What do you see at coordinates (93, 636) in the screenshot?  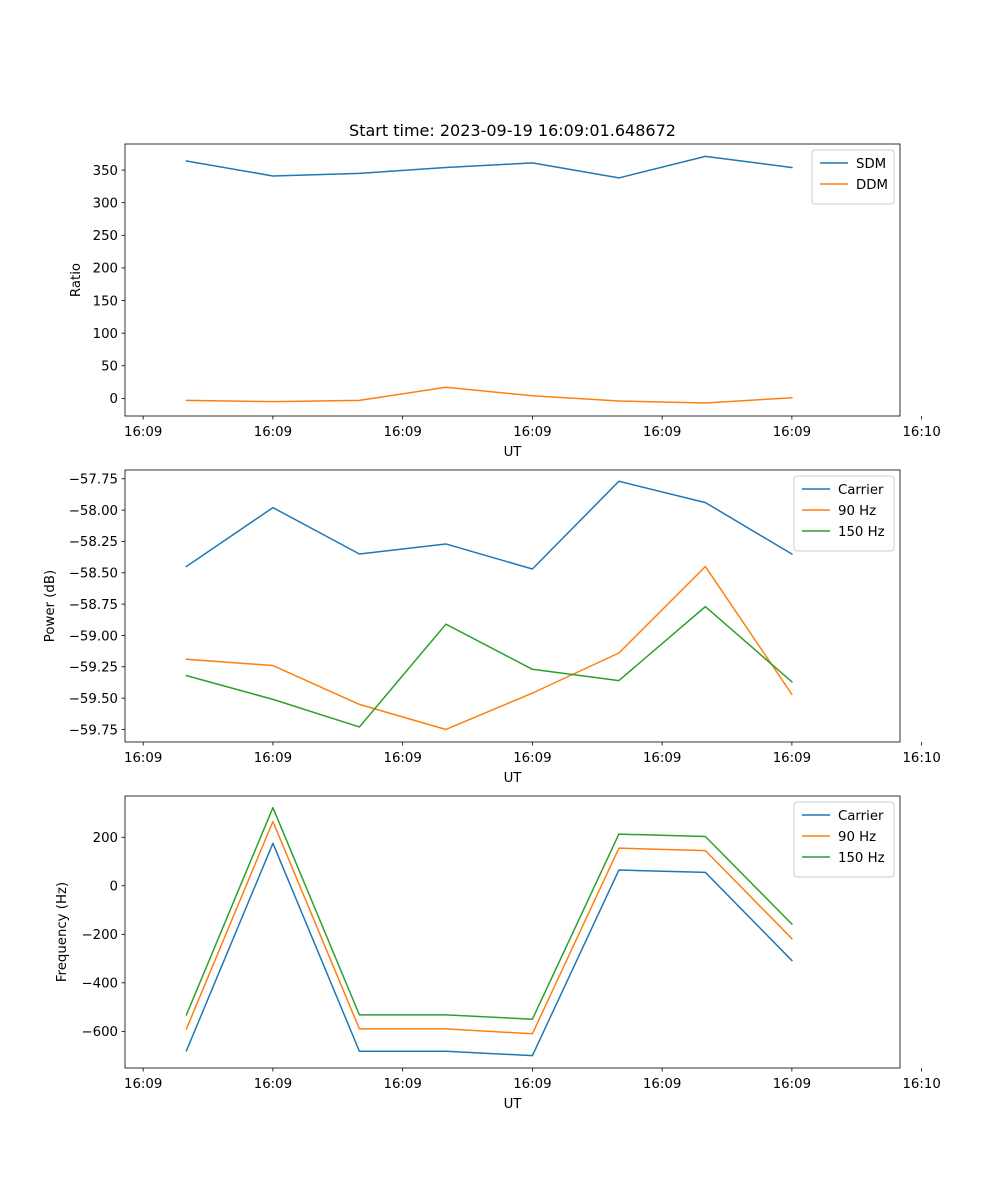 I see `y-tick-label: −59.00` at bounding box center [93, 636].